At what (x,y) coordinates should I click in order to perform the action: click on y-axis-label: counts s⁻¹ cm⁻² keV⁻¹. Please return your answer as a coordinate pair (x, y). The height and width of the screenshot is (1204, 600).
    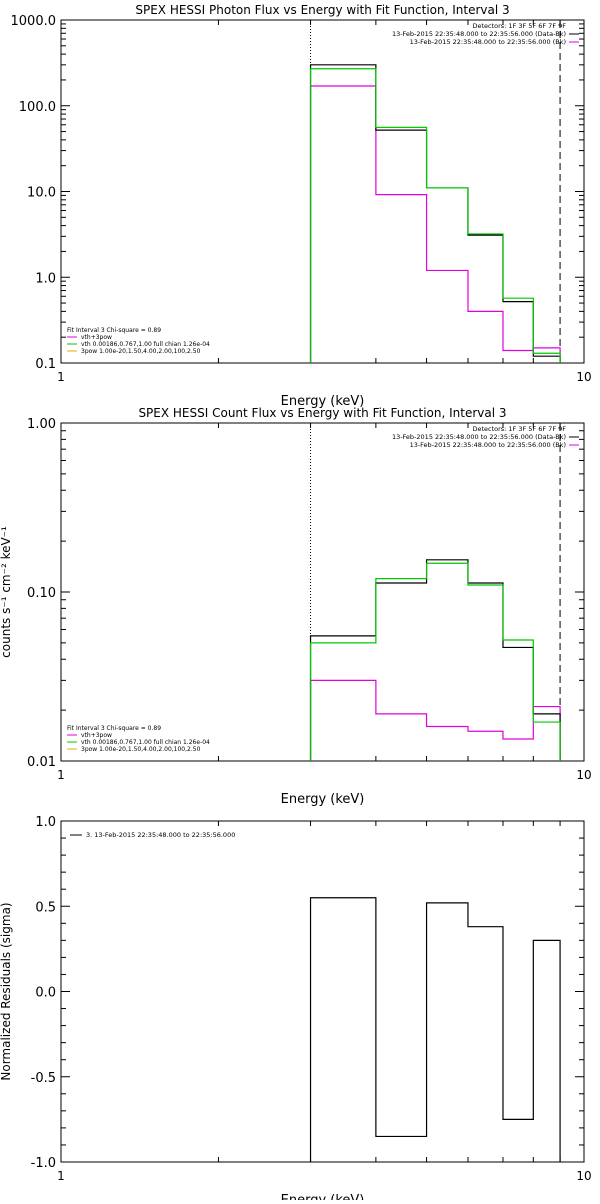
    Looking at the image, I should click on (6, 592).